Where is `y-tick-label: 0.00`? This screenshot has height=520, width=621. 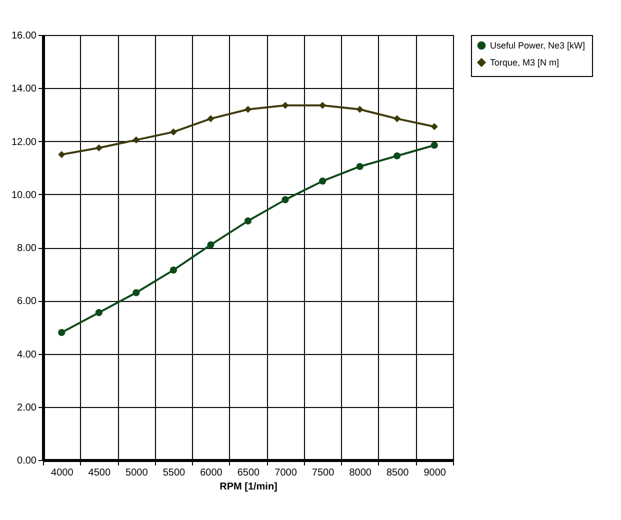 y-tick-label: 0.00 is located at coordinates (27, 461).